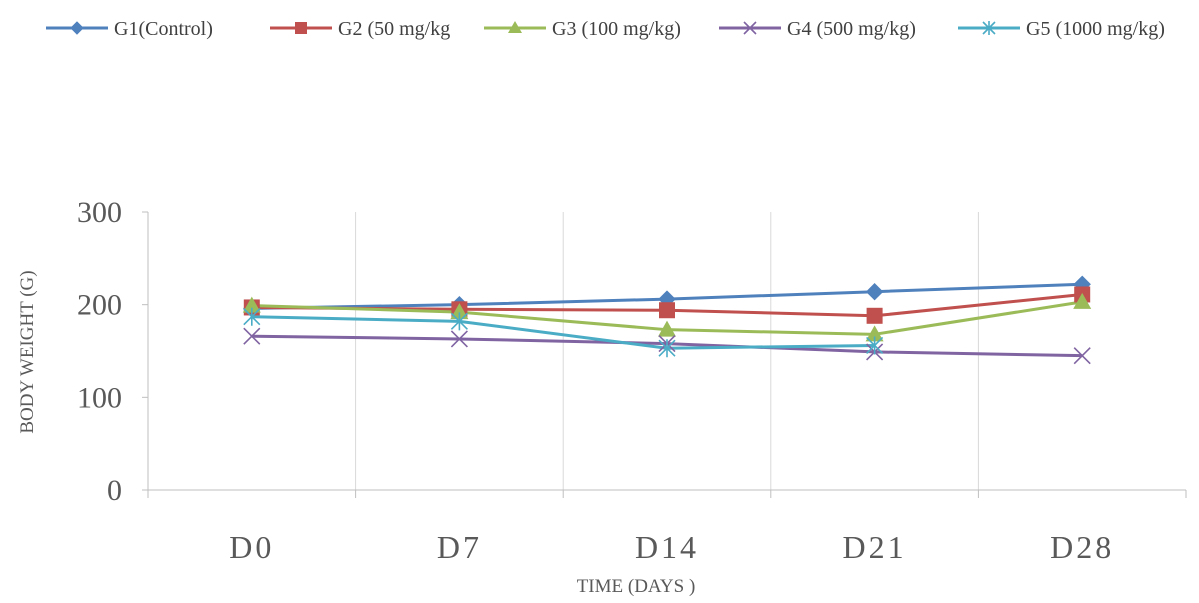  Describe the element at coordinates (563, 332) in the screenshot. I see `series-line-g5` at that location.